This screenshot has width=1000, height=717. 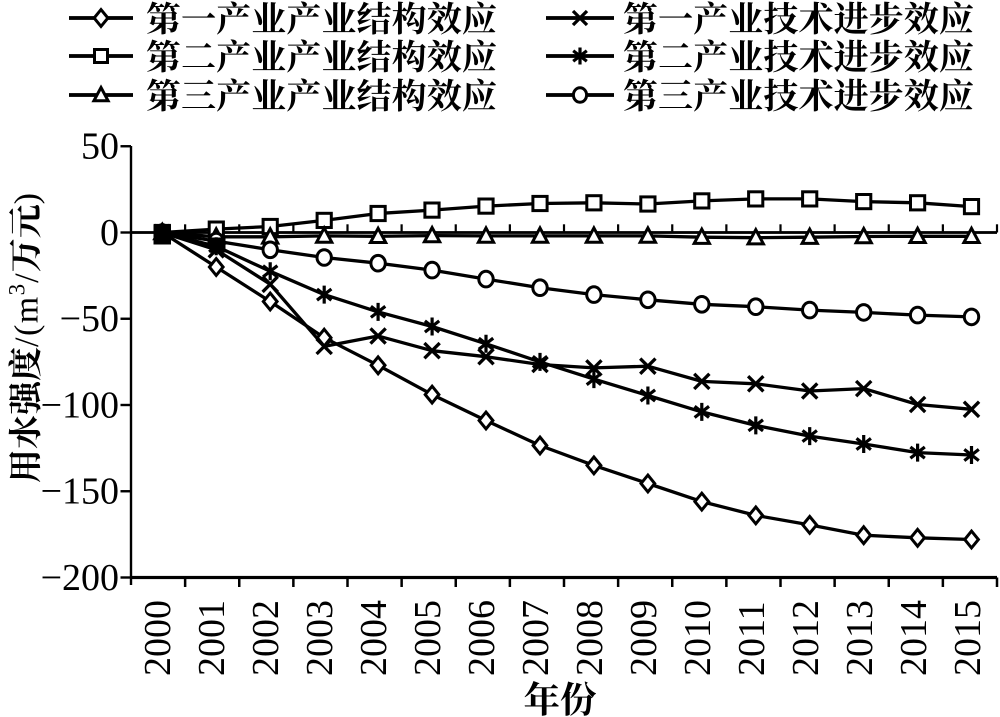 I want to click on svg-text: −50, so click(x=89, y=319).